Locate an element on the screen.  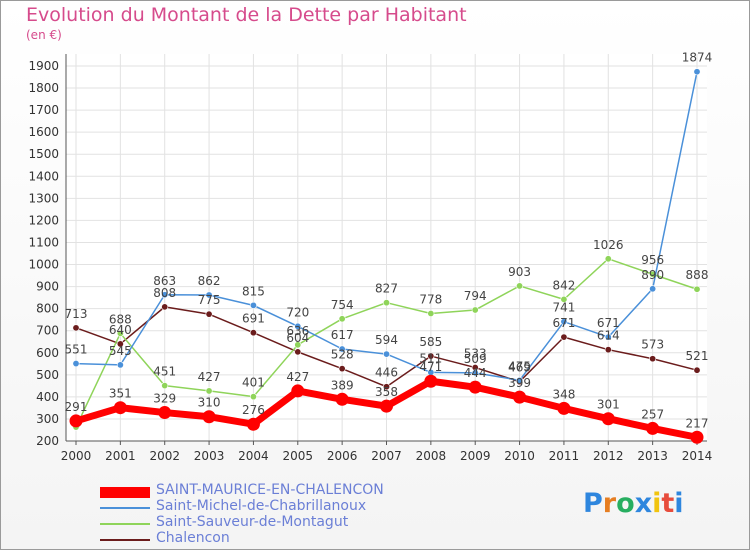
y-tick-label: 1200 is located at coordinates (43, 220).